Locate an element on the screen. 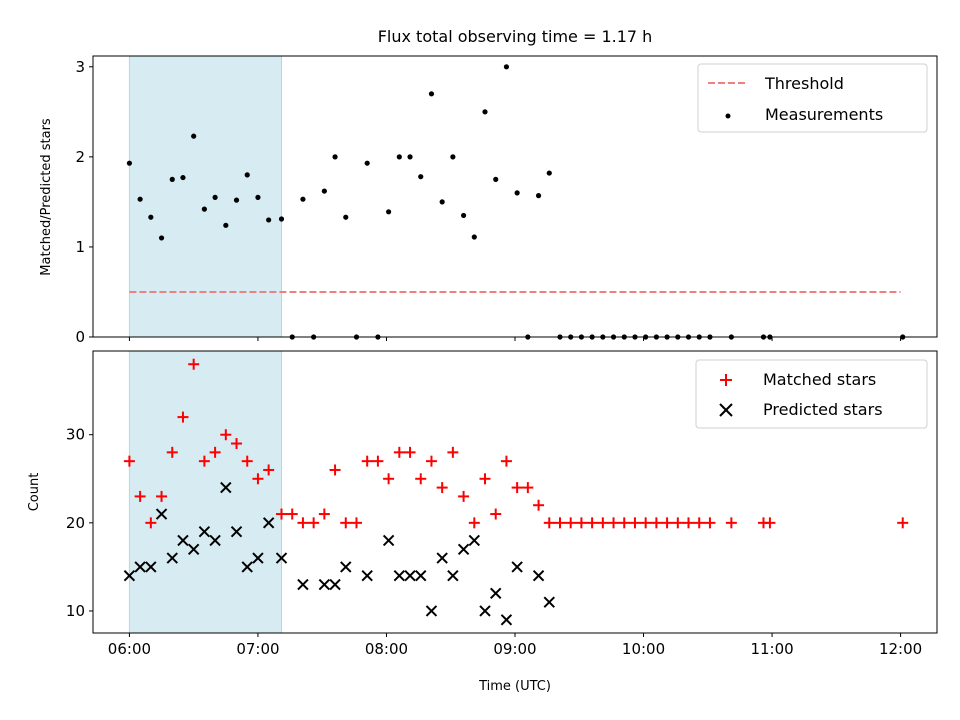  top-ytick-label: 2 is located at coordinates (80, 157).